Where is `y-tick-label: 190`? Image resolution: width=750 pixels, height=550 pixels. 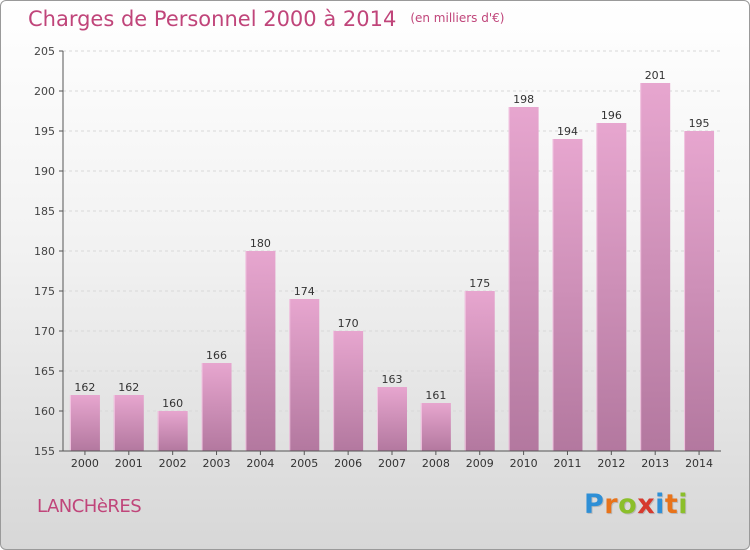
y-tick-label: 190 is located at coordinates (44, 171).